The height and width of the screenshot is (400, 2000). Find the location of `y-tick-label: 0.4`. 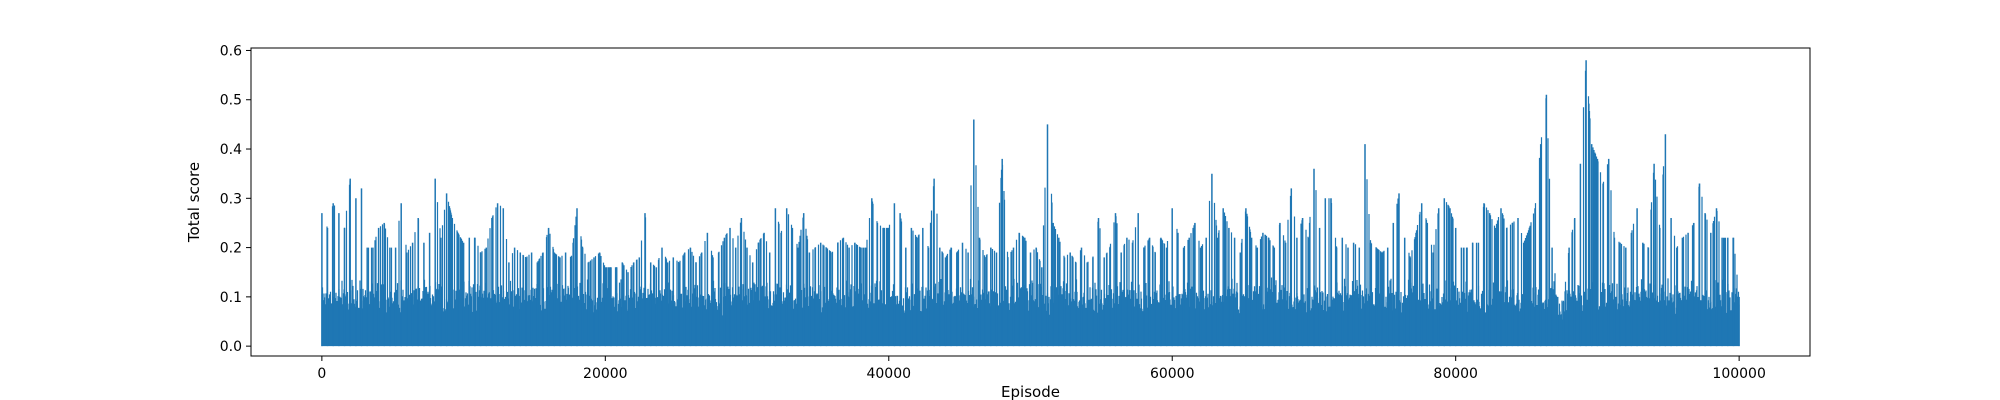

y-tick-label: 0.4 is located at coordinates (231, 150).